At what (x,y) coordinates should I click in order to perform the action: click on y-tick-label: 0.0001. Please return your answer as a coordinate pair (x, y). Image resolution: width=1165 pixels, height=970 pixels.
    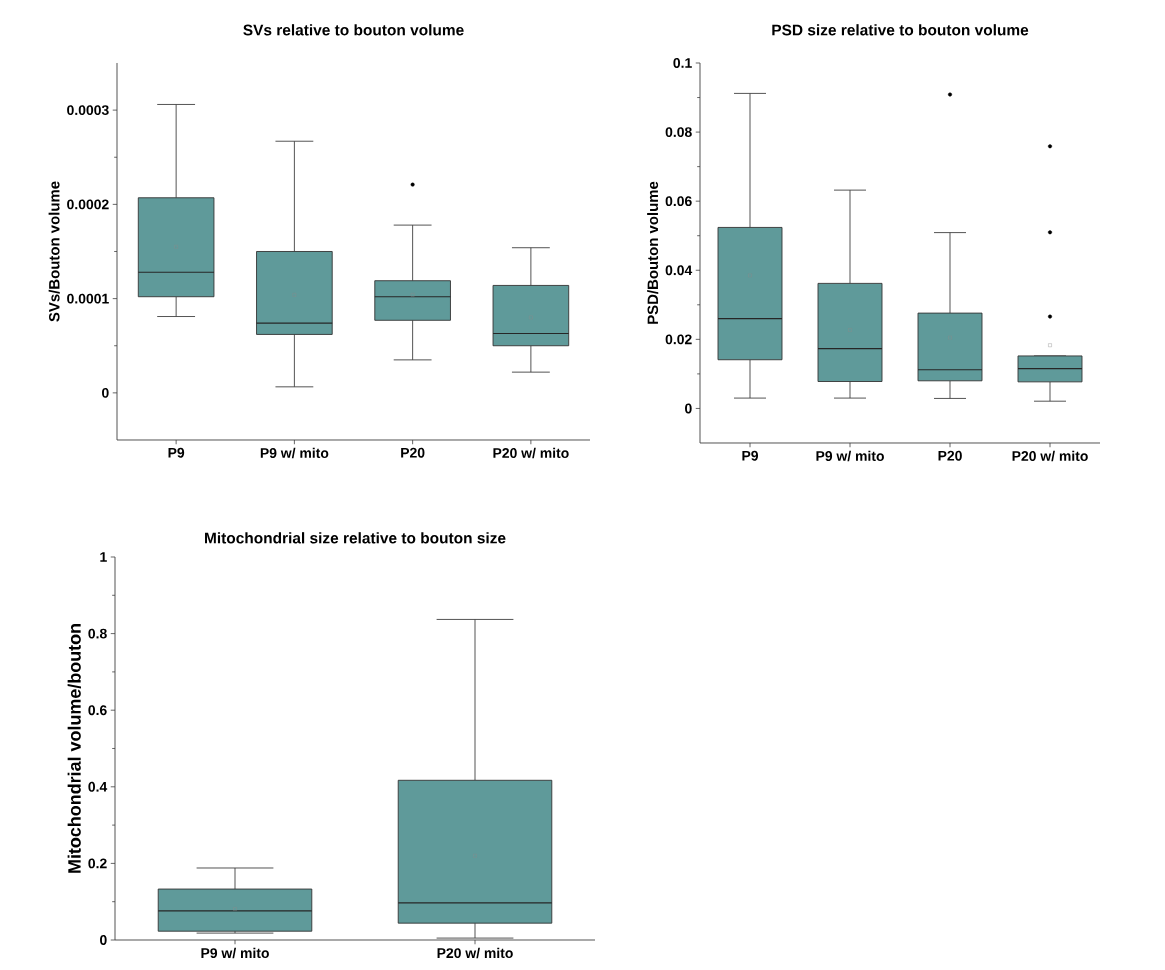
    Looking at the image, I should click on (88, 298).